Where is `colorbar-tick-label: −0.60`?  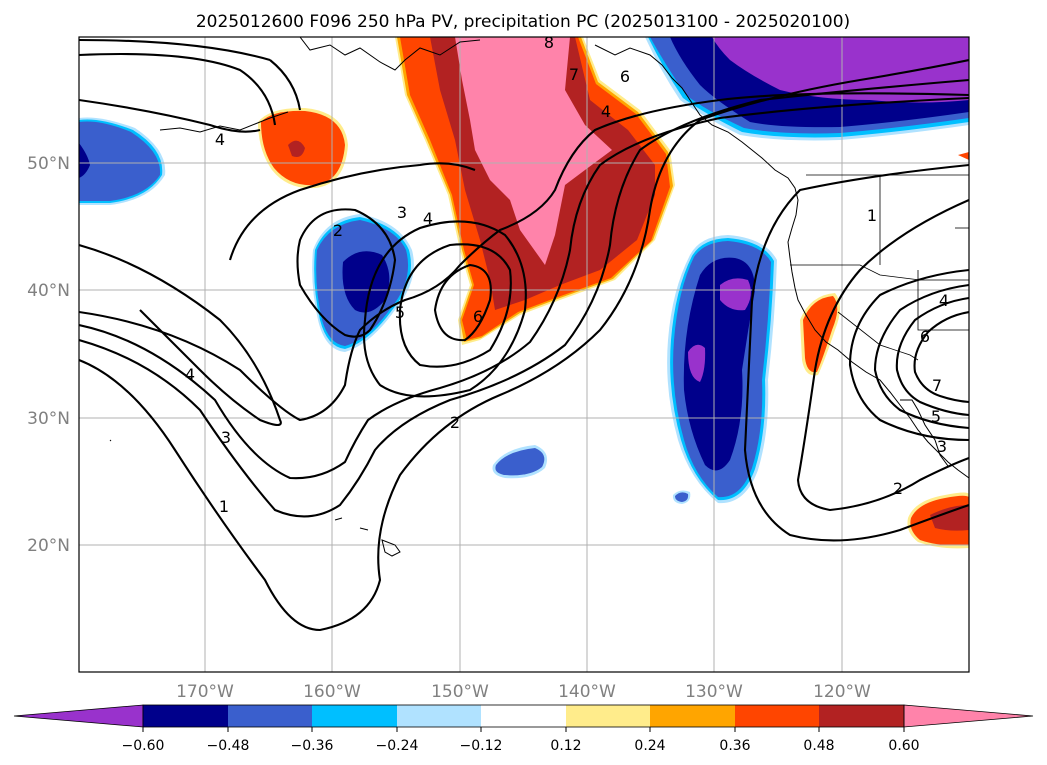
colorbar-tick-label: −0.60 is located at coordinates (143, 746).